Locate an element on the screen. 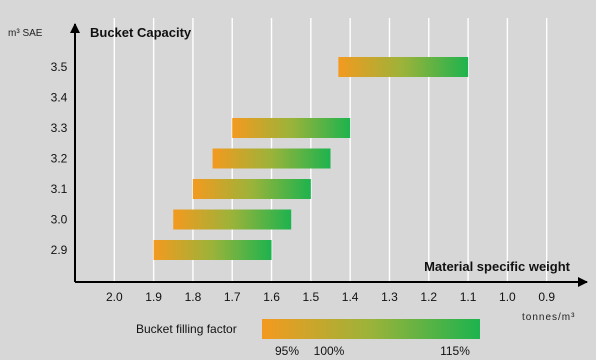 The width and height of the screenshot is (596, 360). legend-gradient-bar is located at coordinates (371, 329).